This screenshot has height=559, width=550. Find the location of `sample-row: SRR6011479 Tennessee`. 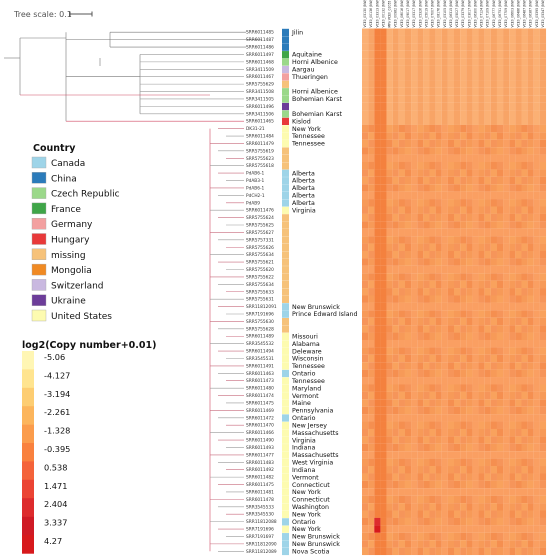

sample-row: SRR6011479 Tennessee is located at coordinates (285, 144).